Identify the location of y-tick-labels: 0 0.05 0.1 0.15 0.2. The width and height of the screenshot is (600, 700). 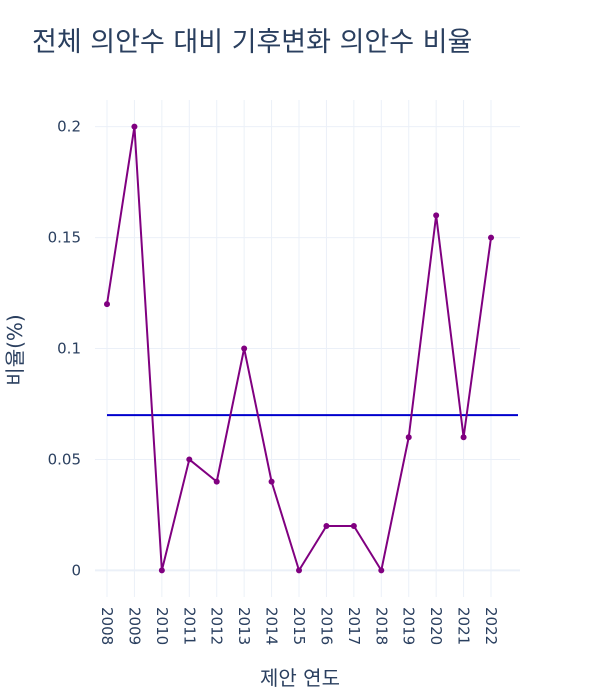
(64, 349).